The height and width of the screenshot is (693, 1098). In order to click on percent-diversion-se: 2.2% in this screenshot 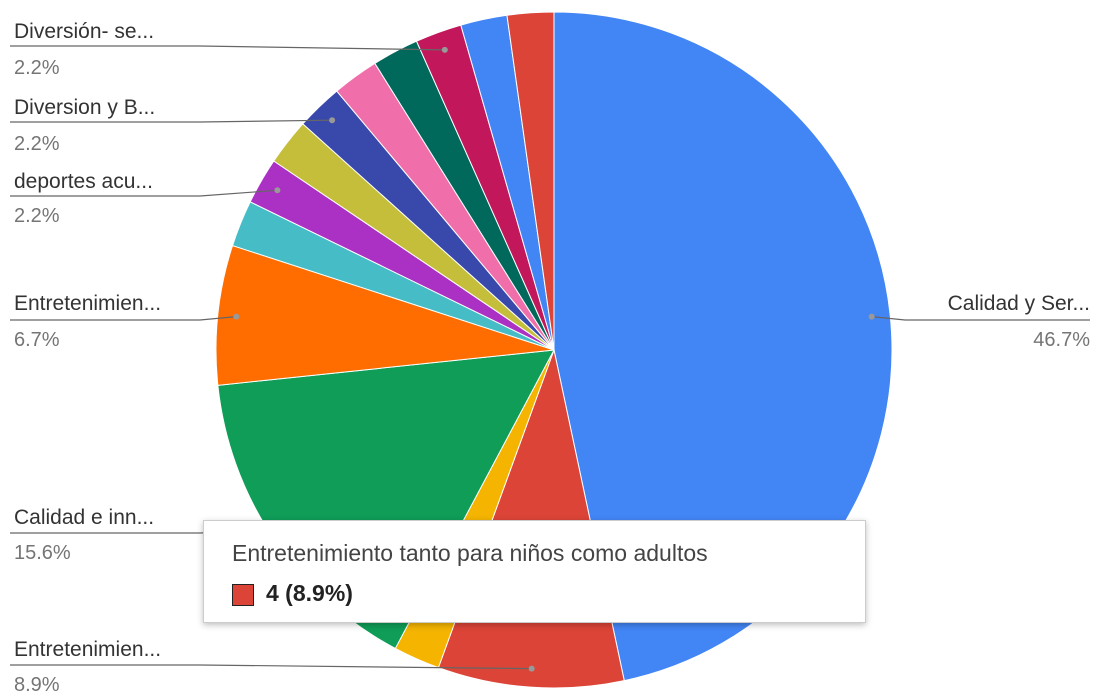, I will do `click(37, 68)`.